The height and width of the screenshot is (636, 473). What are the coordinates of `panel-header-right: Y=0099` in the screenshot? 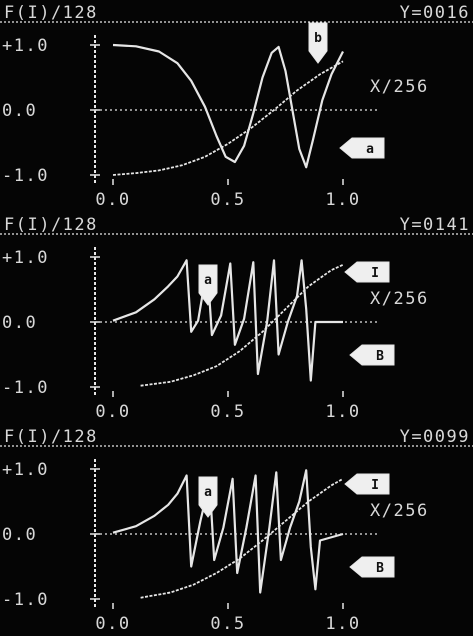 It's located at (435, 437).